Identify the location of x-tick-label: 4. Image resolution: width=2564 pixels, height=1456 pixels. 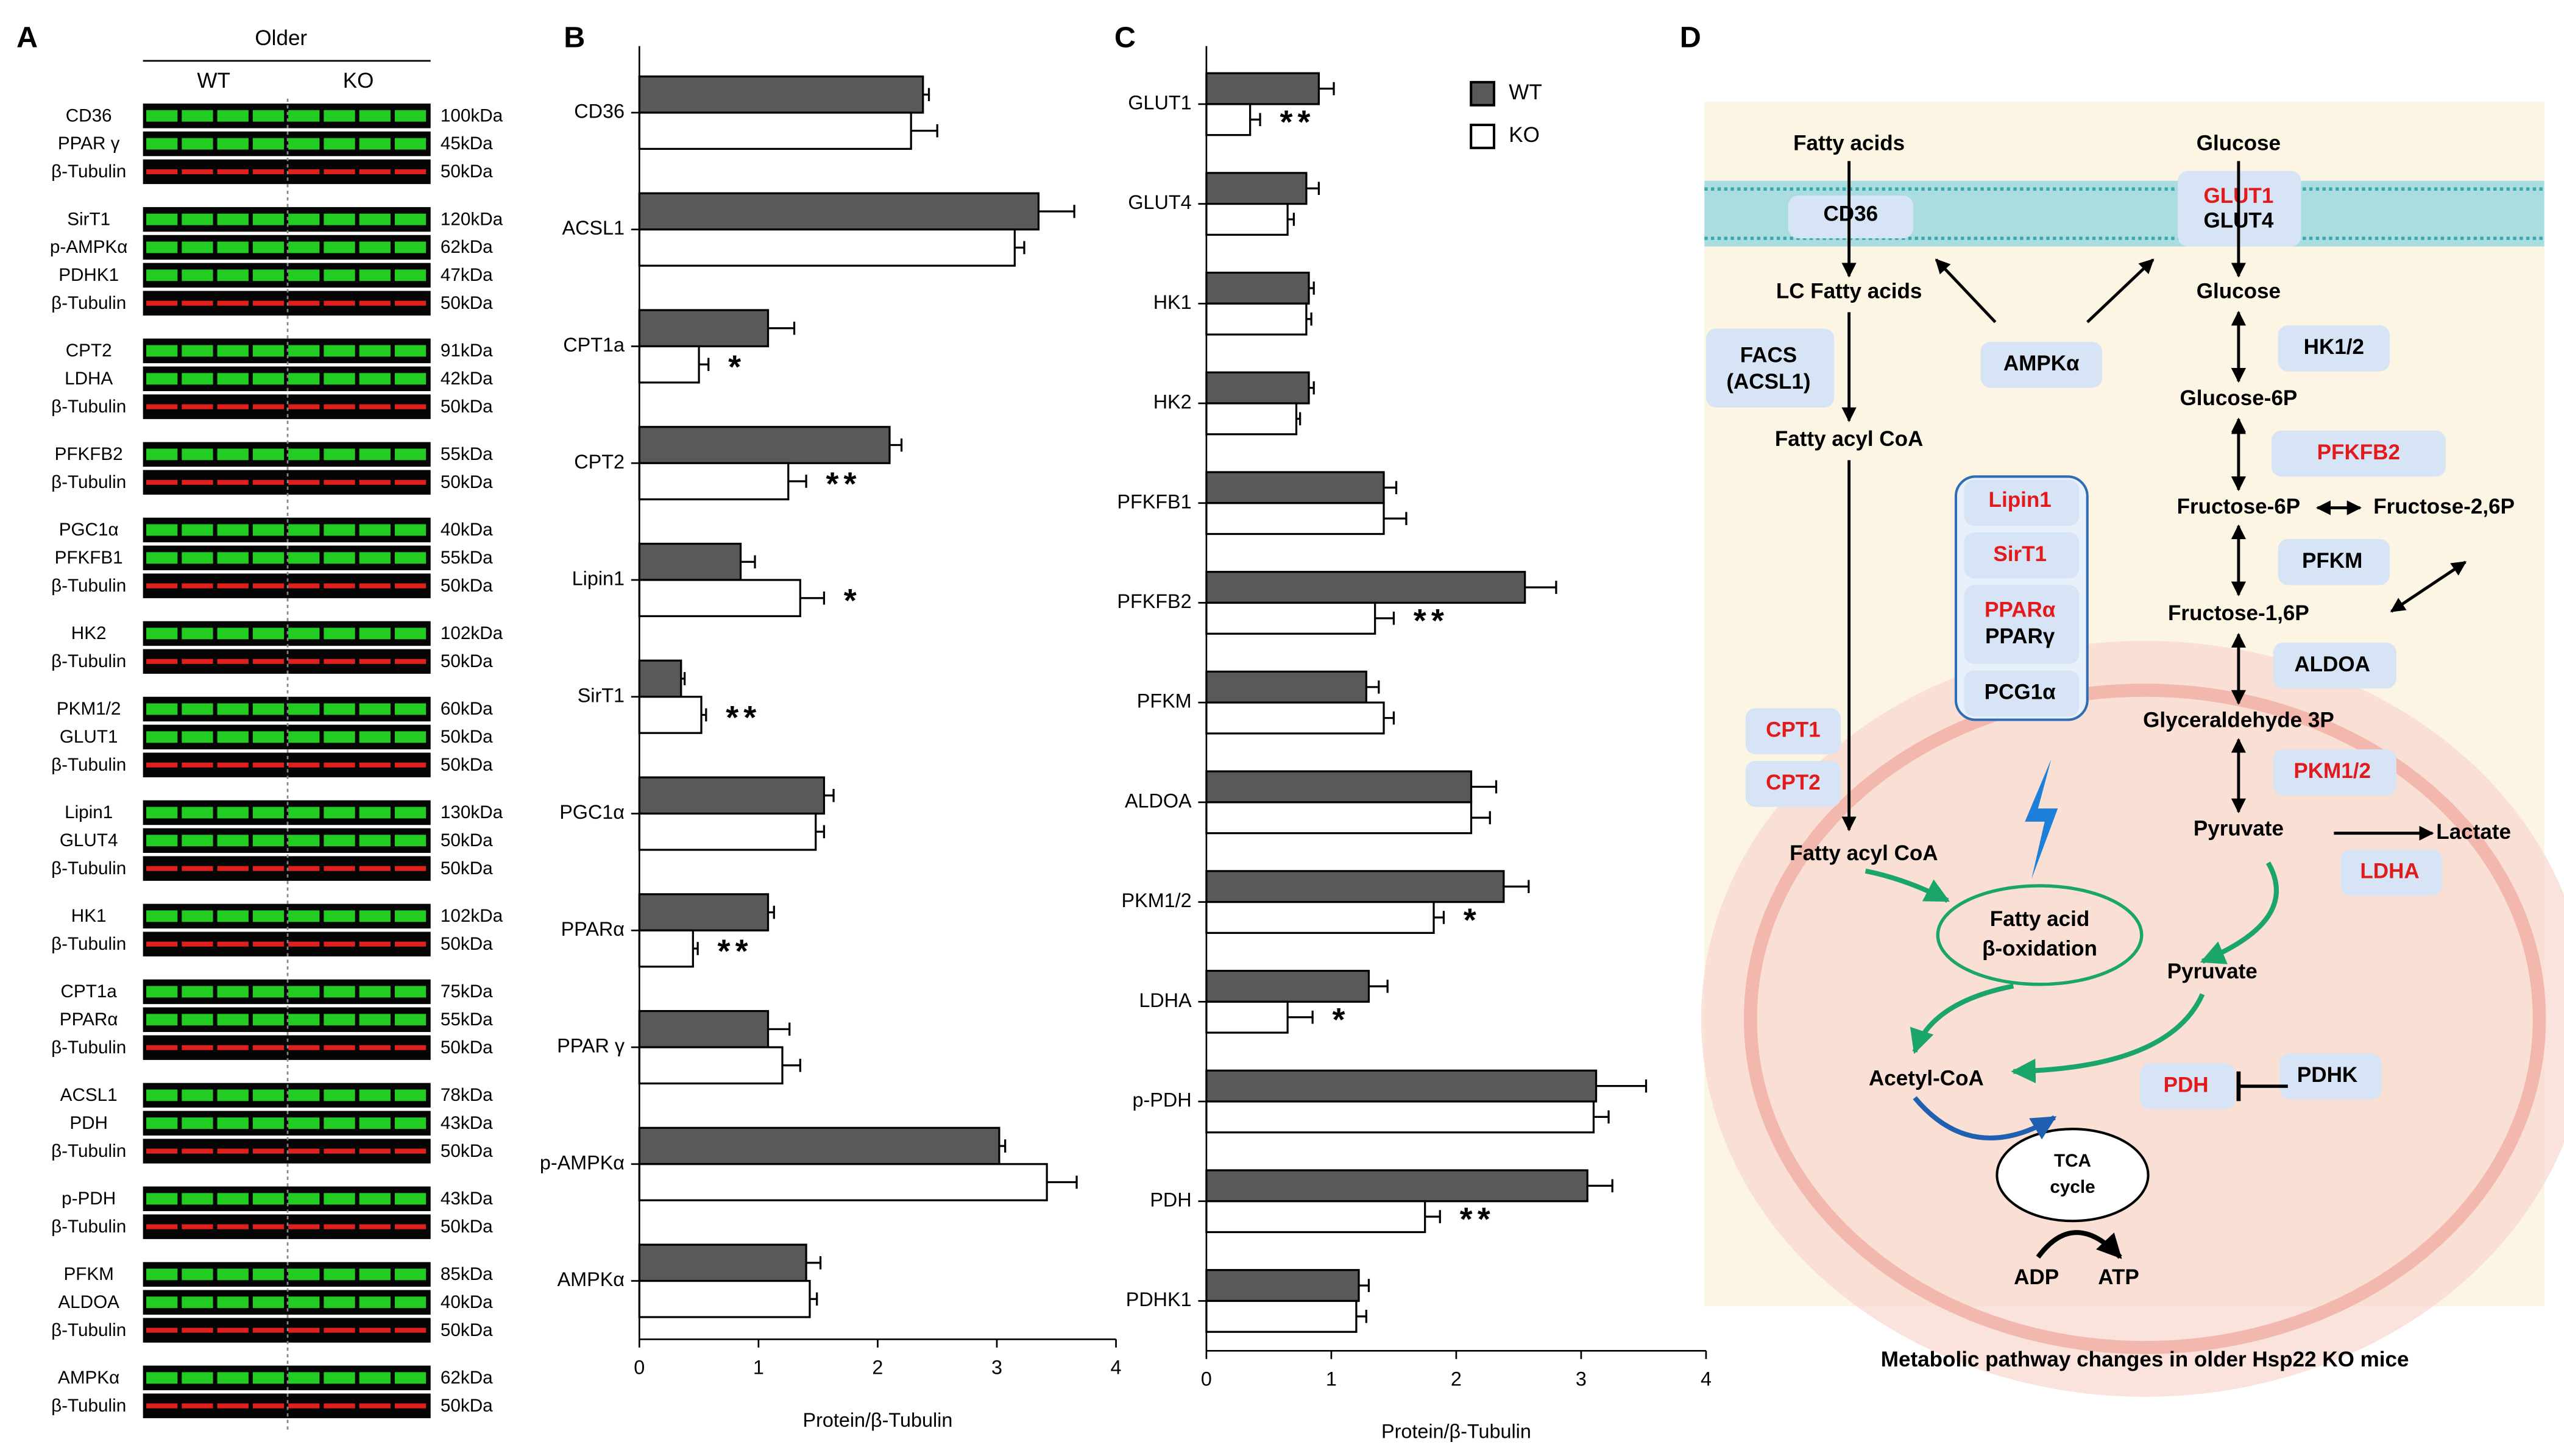
(1706, 1379).